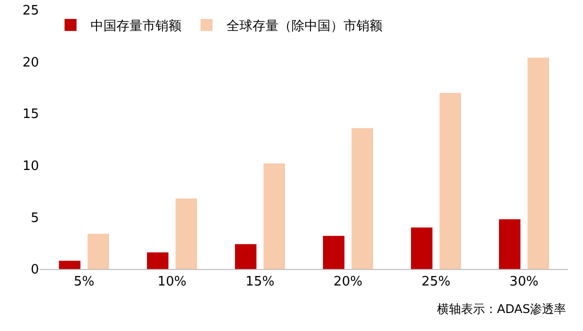 This screenshot has height=331, width=583. I want to click on legend-label: 中国存量市销额, so click(136, 26).